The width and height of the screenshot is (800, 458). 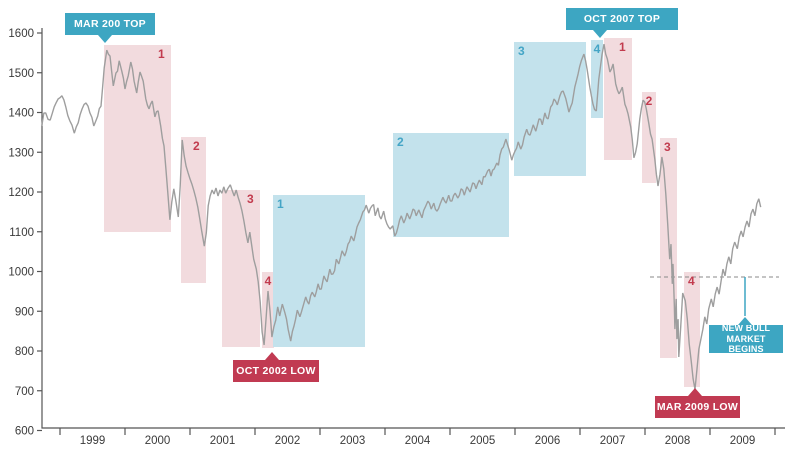 What do you see at coordinates (418, 441) in the screenshot?
I see `x-axis-year-label: 2004` at bounding box center [418, 441].